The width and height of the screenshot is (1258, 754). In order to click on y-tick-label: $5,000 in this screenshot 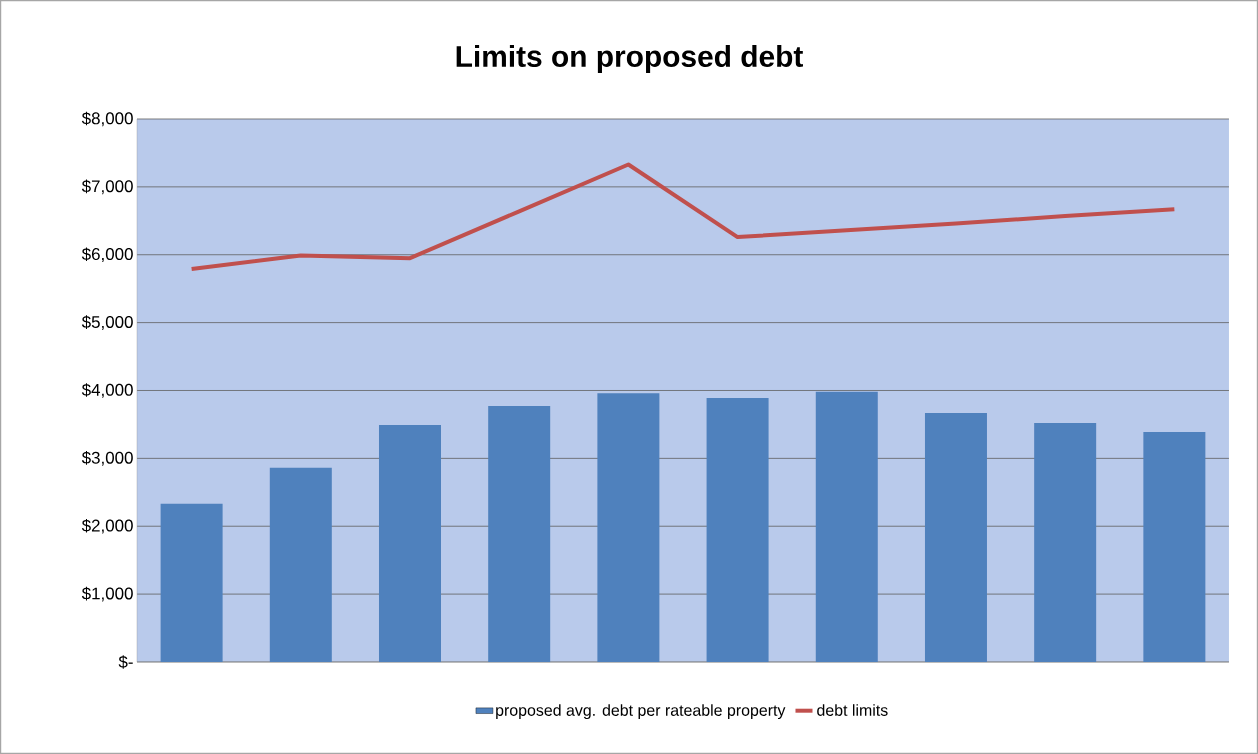, I will do `click(107, 322)`.